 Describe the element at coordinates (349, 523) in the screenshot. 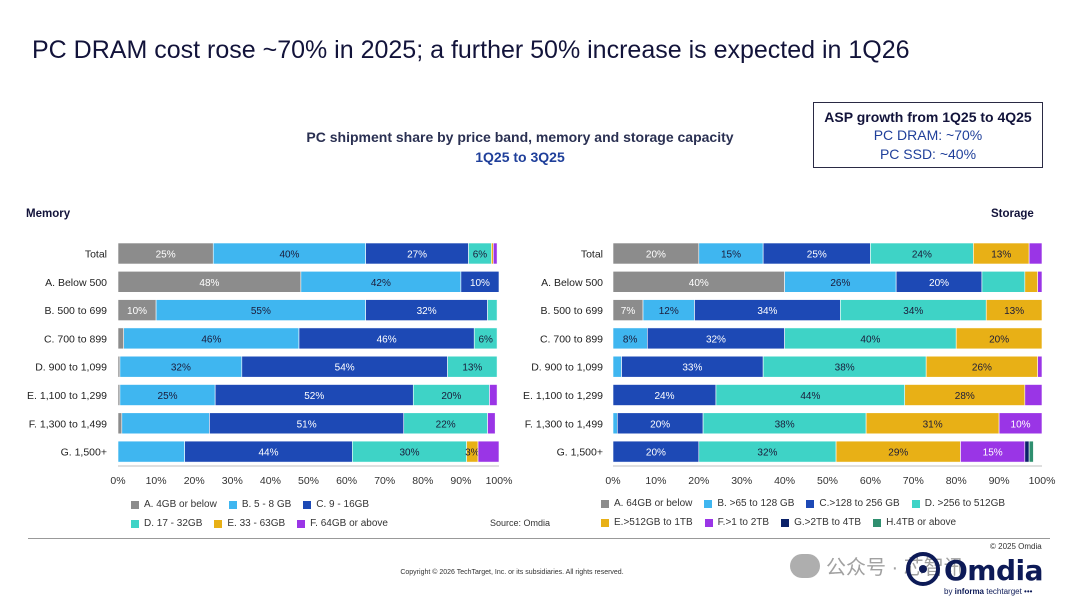

I see `memory-legend-label: F. 64GB or above` at that location.